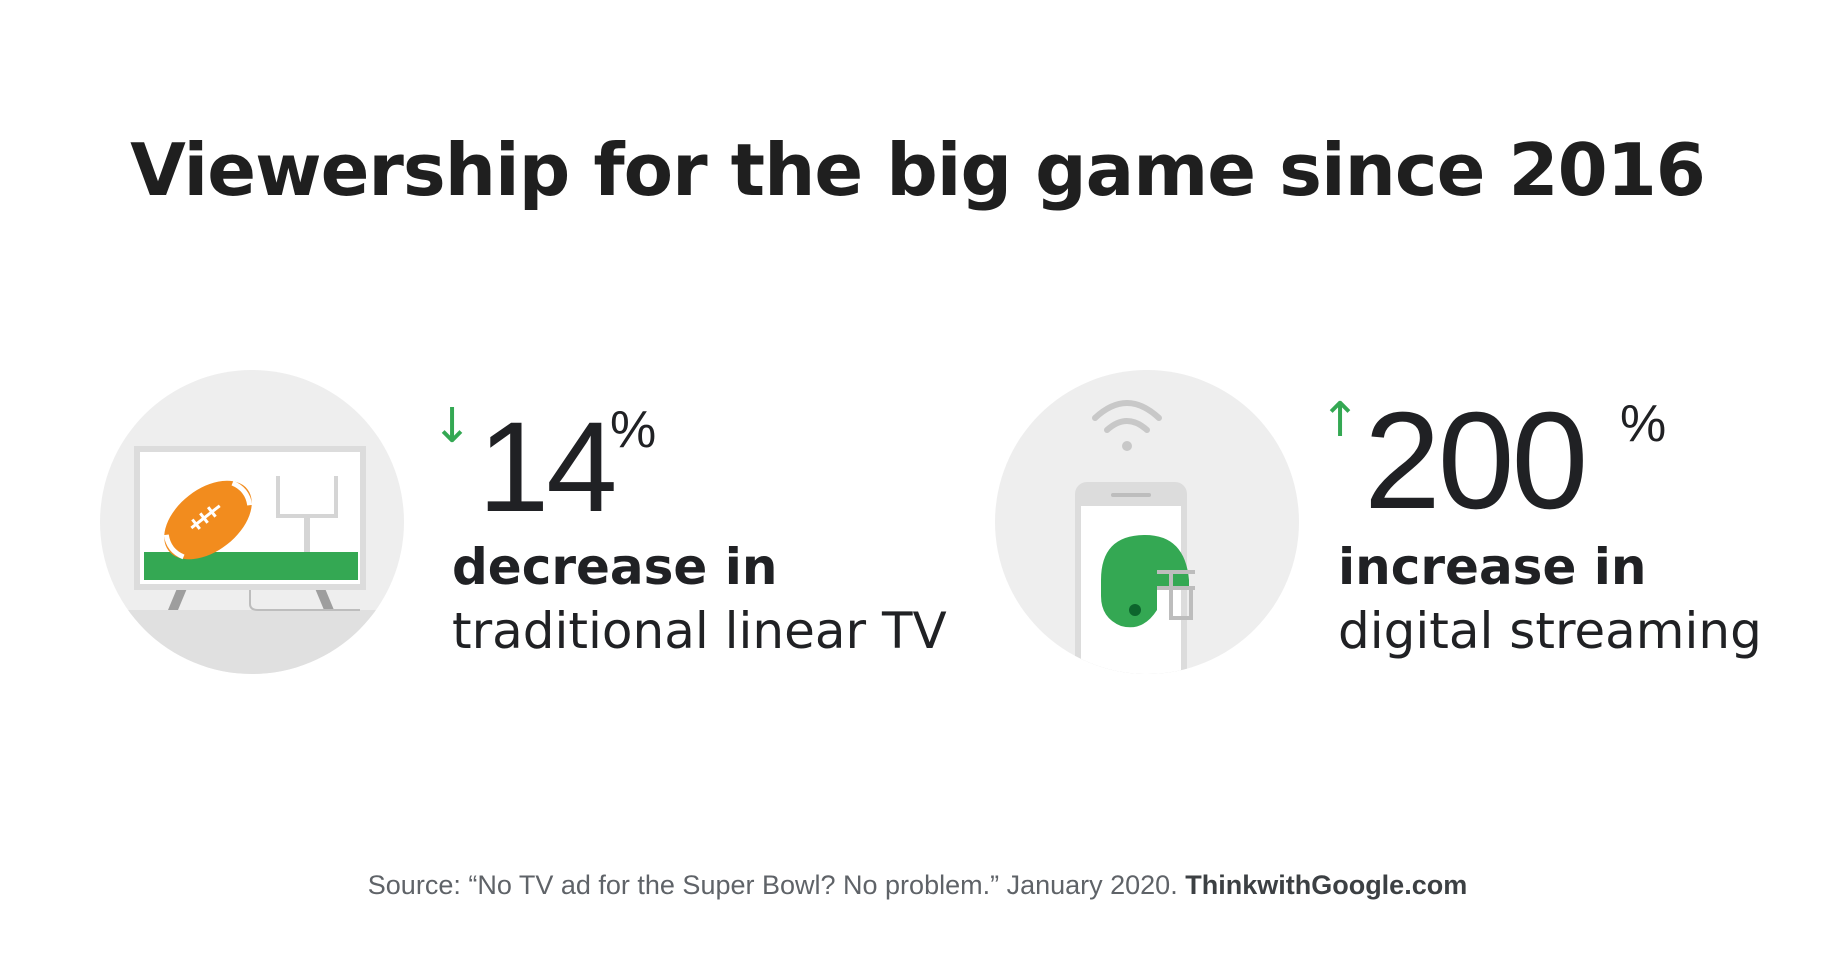 Image resolution: width=1835 pixels, height=960 pixels. What do you see at coordinates (699, 631) in the screenshot?
I see `stat-label-regular: traditional linear TV` at bounding box center [699, 631].